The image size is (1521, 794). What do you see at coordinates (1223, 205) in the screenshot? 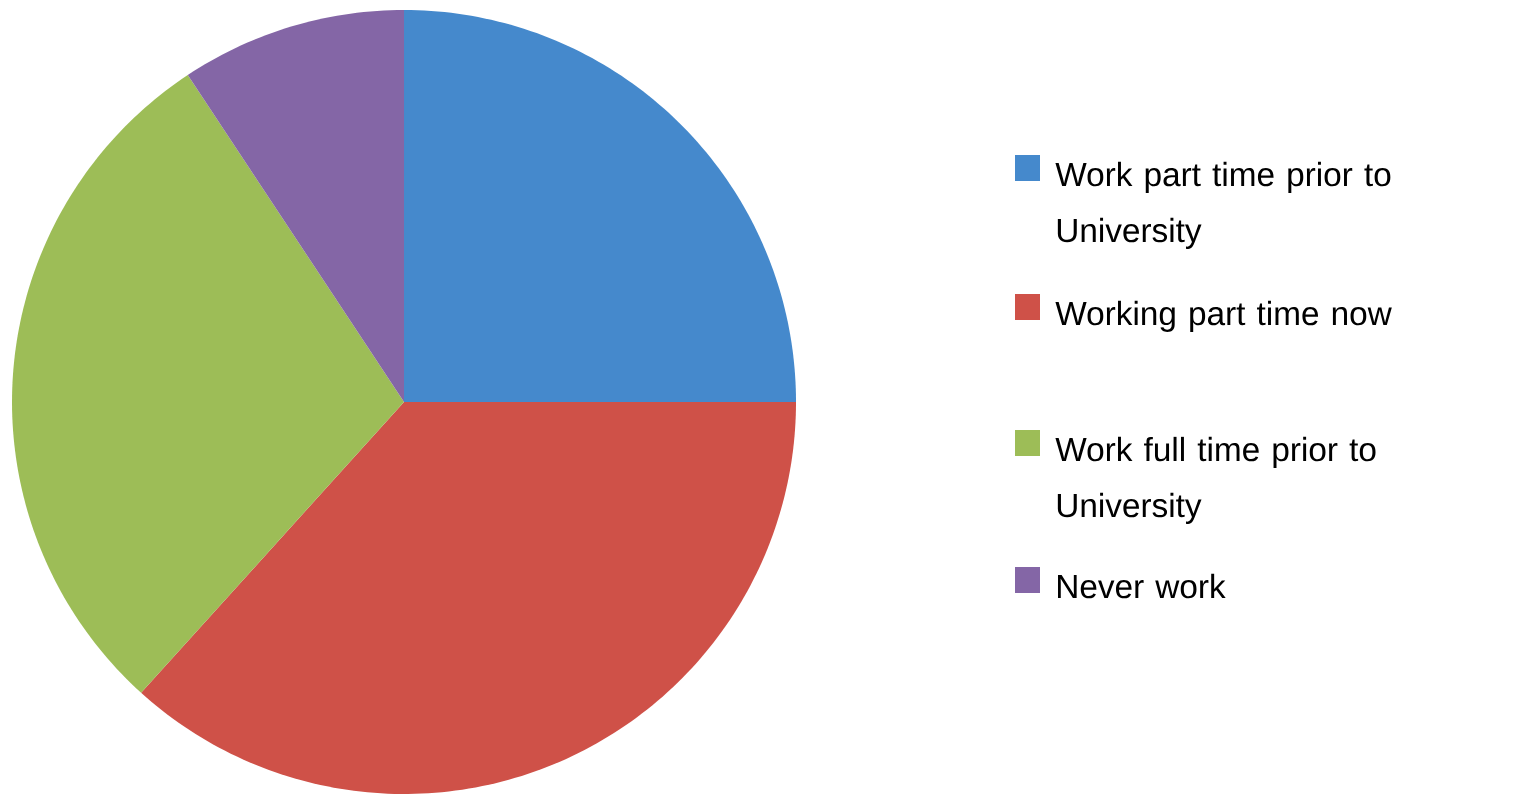
I see `legend-label: Work part time prior to University` at bounding box center [1223, 205].